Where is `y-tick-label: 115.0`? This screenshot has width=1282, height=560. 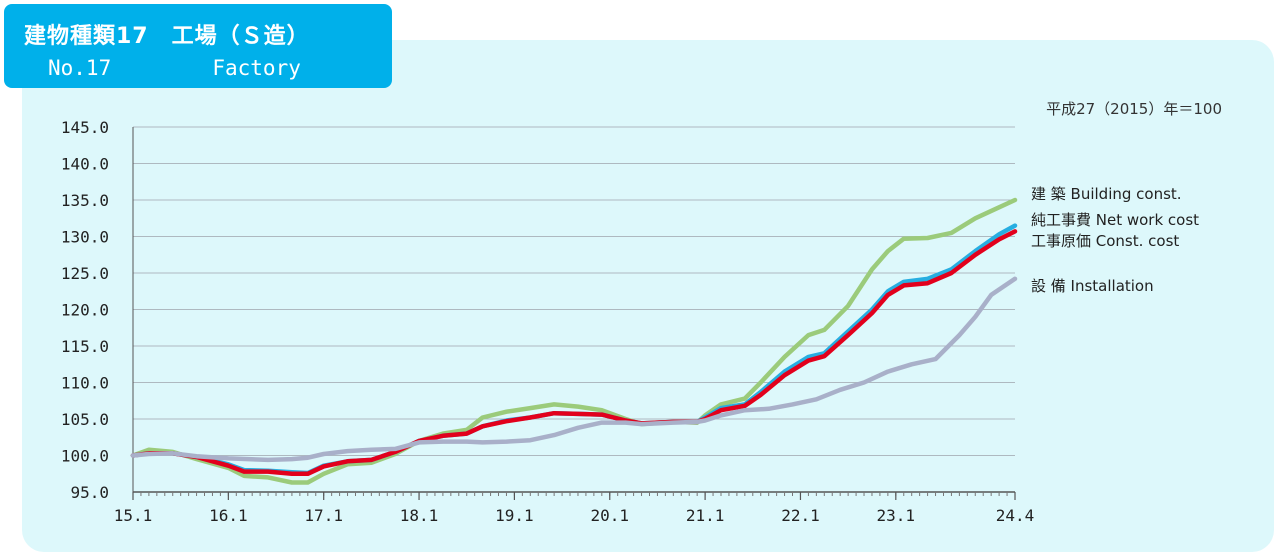 y-tick-label: 115.0 is located at coordinates (85, 346).